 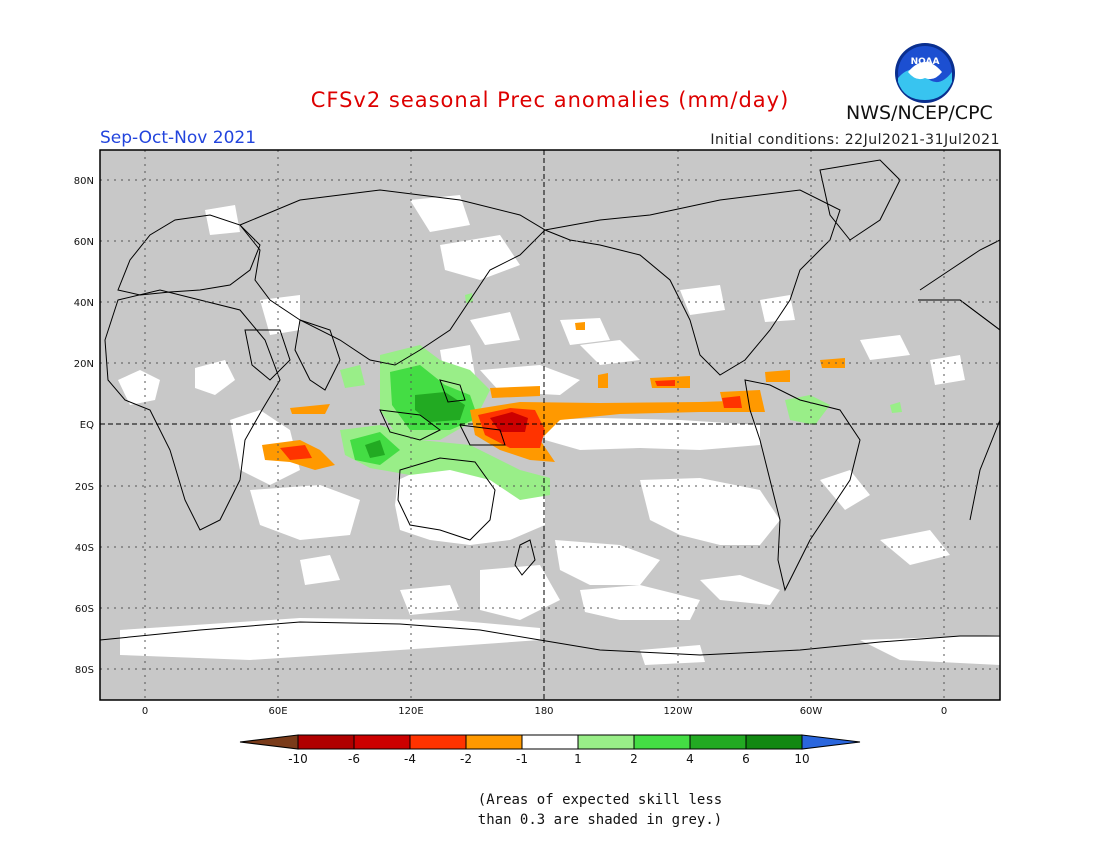 I want to click on lat-label: 20S, so click(x=84, y=487).